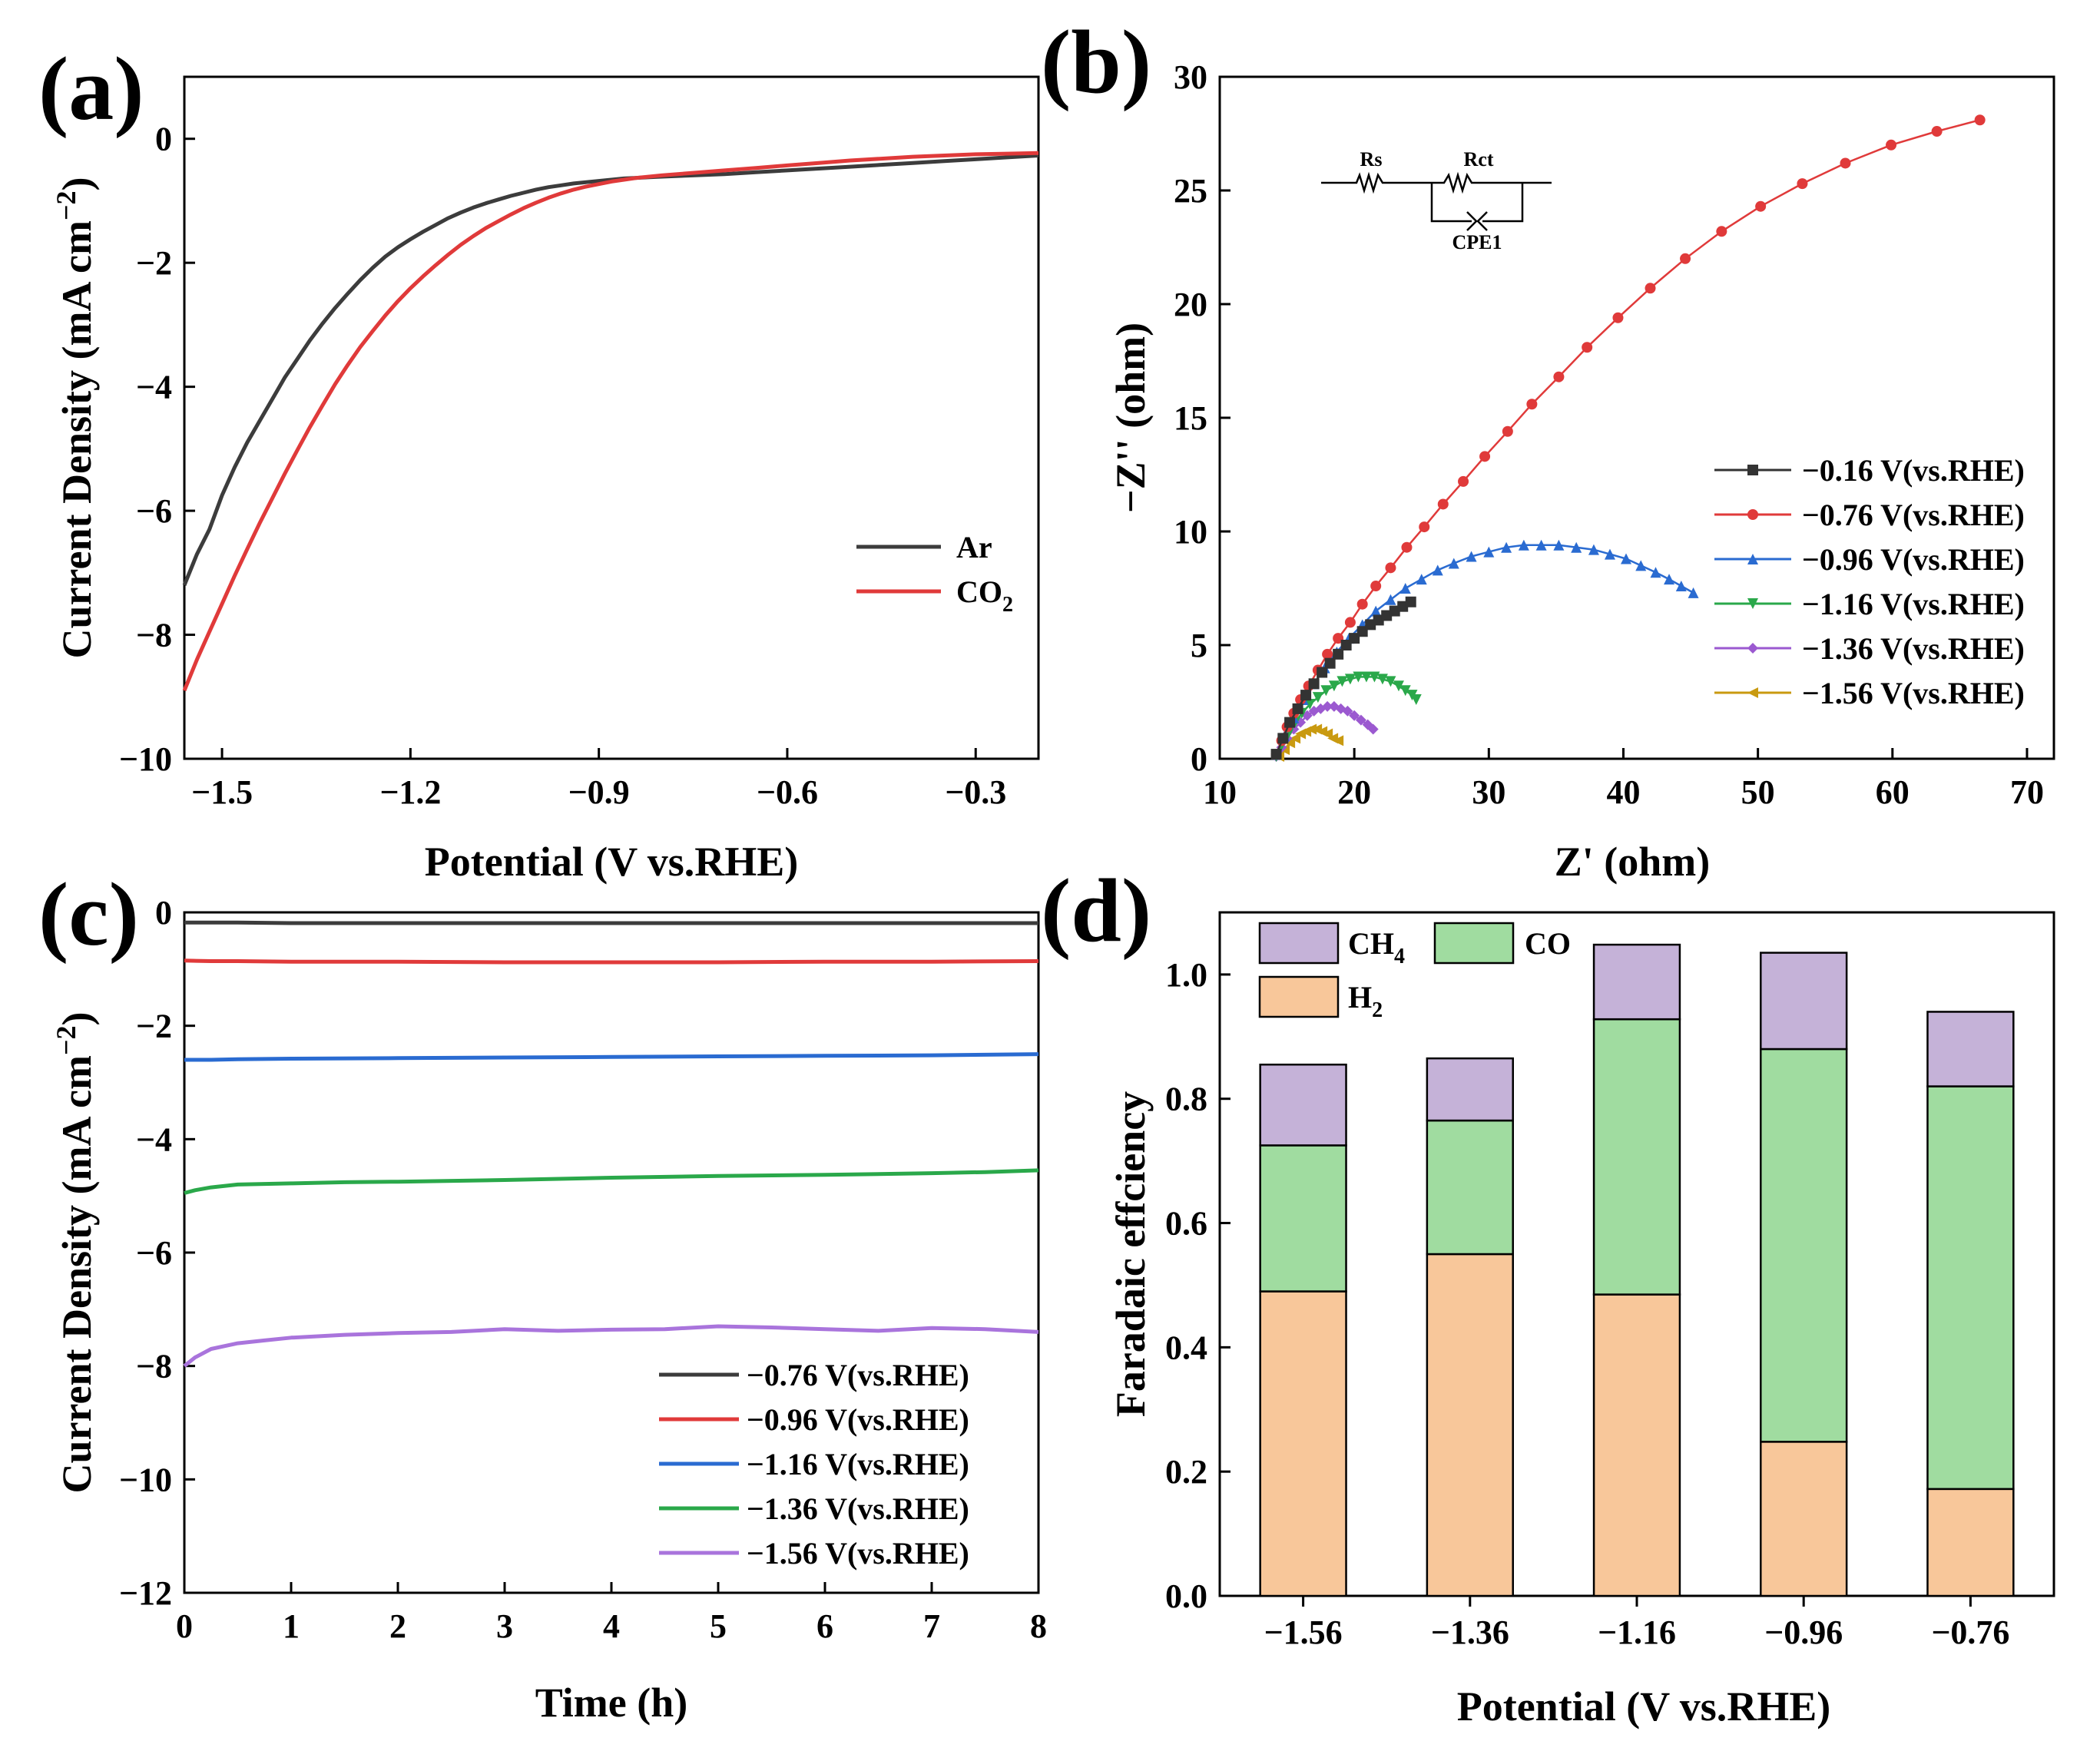 The width and height of the screenshot is (2100, 1751). I want to click on circuit-label-cpe1: CPE1, so click(1477, 242).